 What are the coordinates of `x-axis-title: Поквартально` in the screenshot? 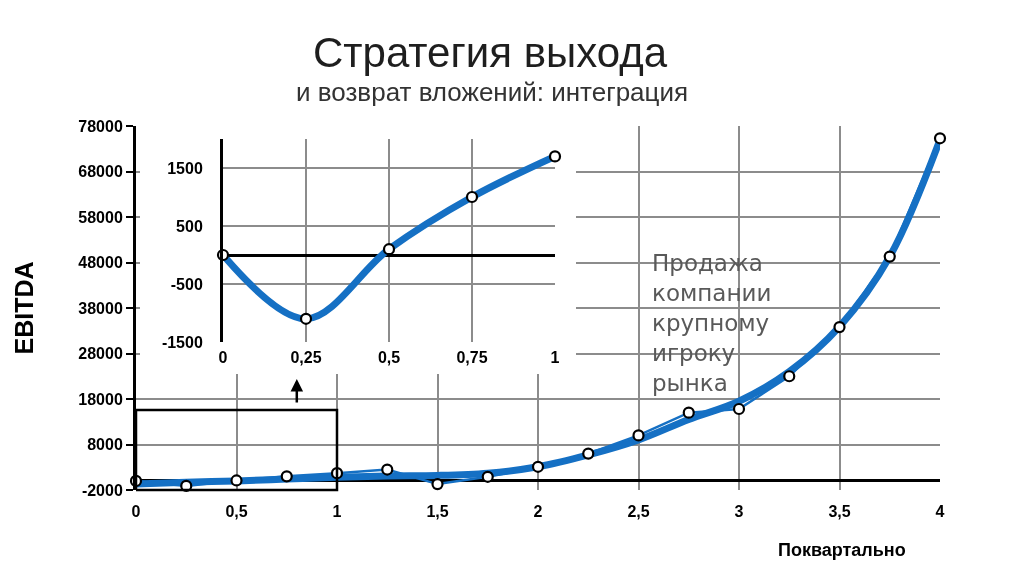 It's located at (842, 550).